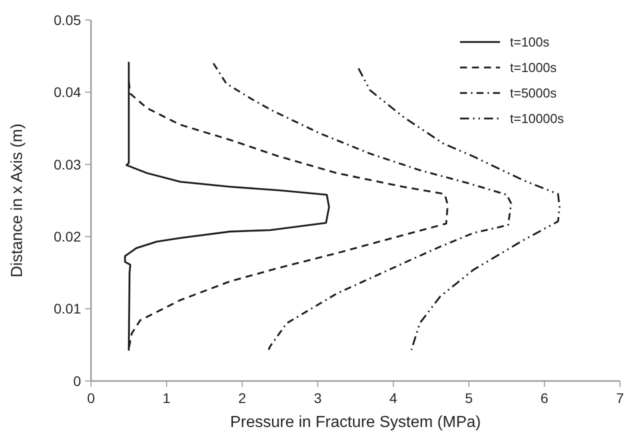  What do you see at coordinates (534, 93) in the screenshot?
I see `legend-label: t=5000s` at bounding box center [534, 93].